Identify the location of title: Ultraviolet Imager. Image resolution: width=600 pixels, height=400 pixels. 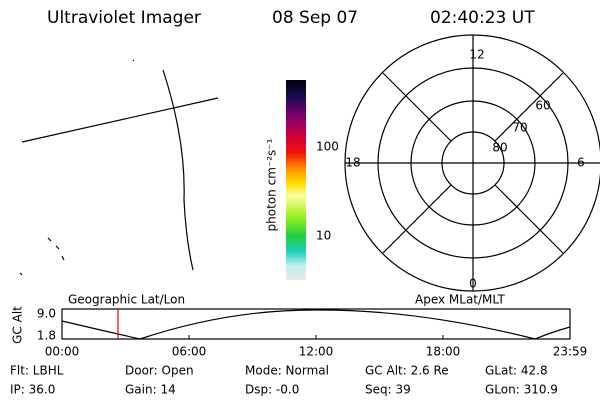
(124, 18).